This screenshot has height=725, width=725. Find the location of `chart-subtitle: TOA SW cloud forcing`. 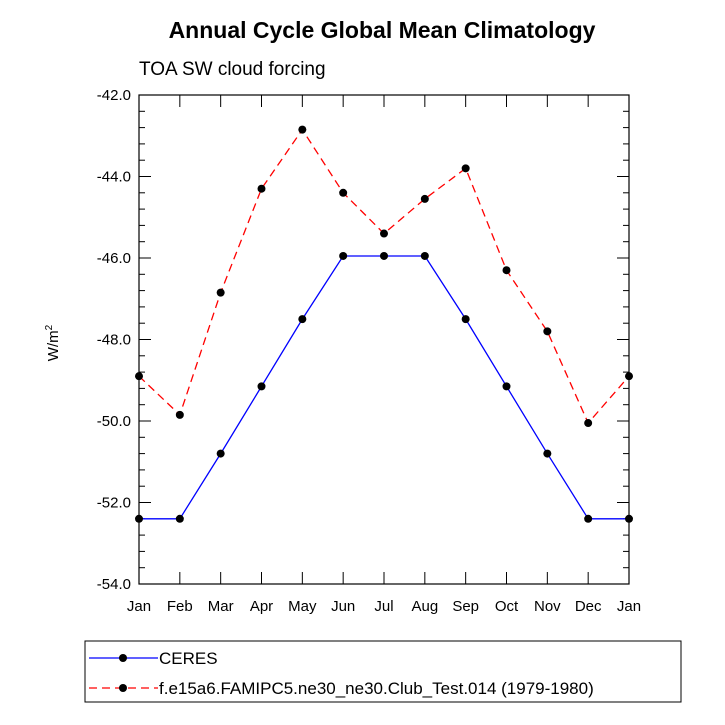

chart-subtitle: TOA SW cloud forcing is located at coordinates (232, 69).